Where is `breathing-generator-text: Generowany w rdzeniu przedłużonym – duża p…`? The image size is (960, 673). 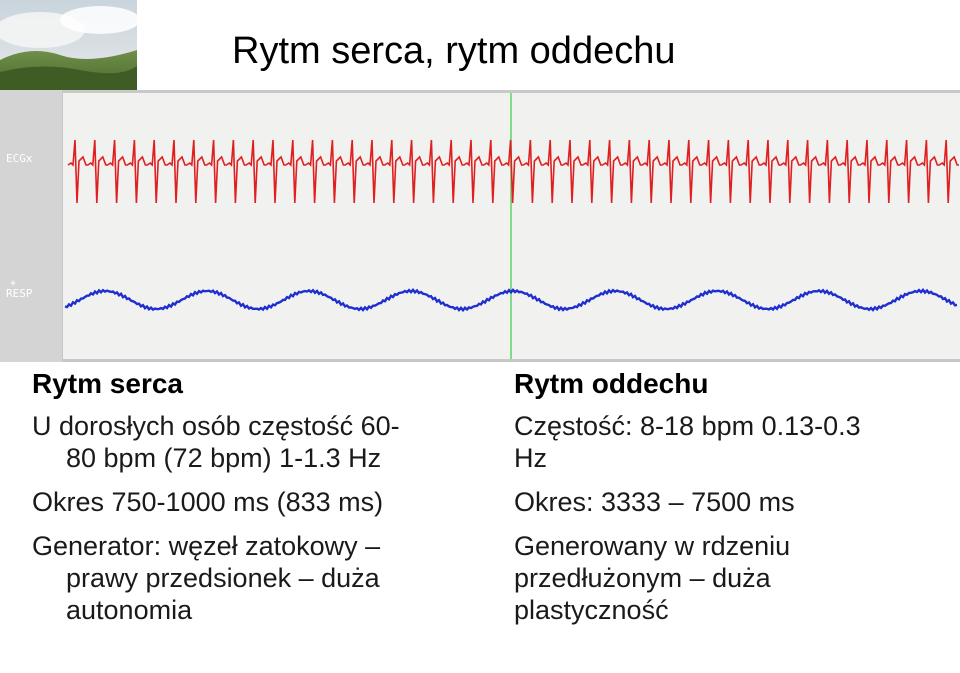
breathing-generator-text: Generowany w rdzeniu przedłużonym – duża p… is located at coordinates (652, 578).